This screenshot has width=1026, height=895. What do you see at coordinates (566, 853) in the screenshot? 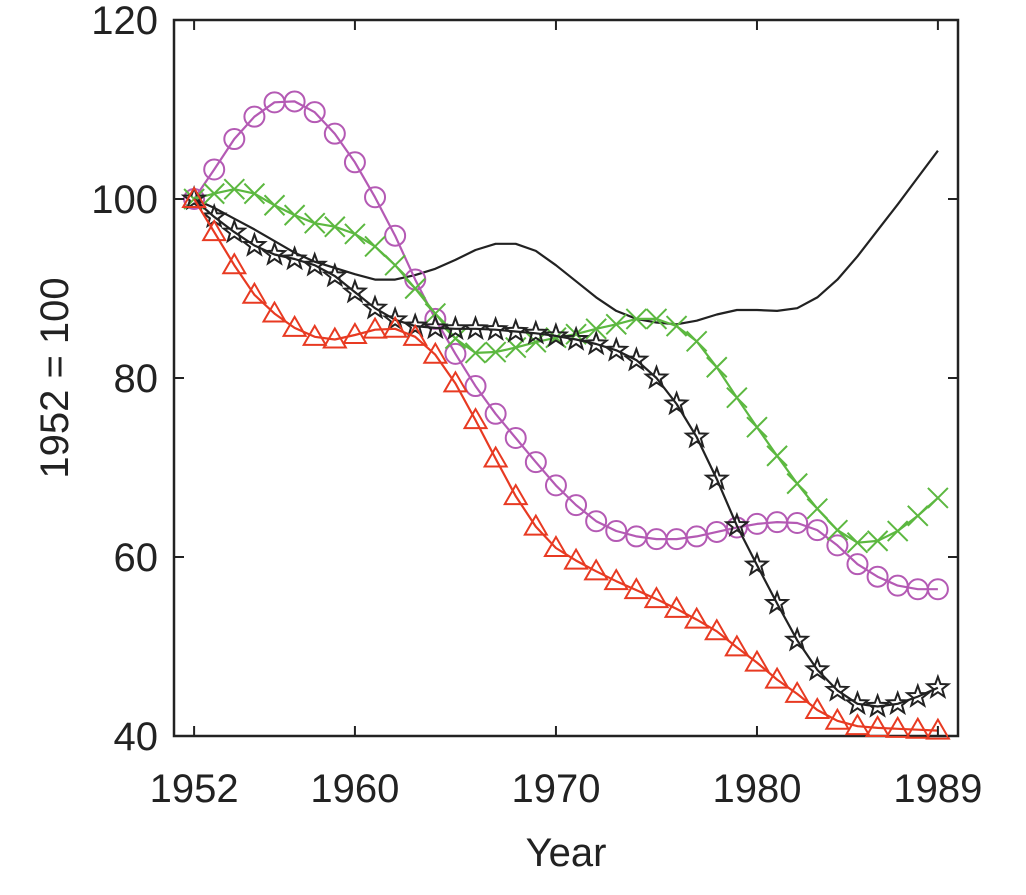
I see `x-axis-title: Year` at bounding box center [566, 853].